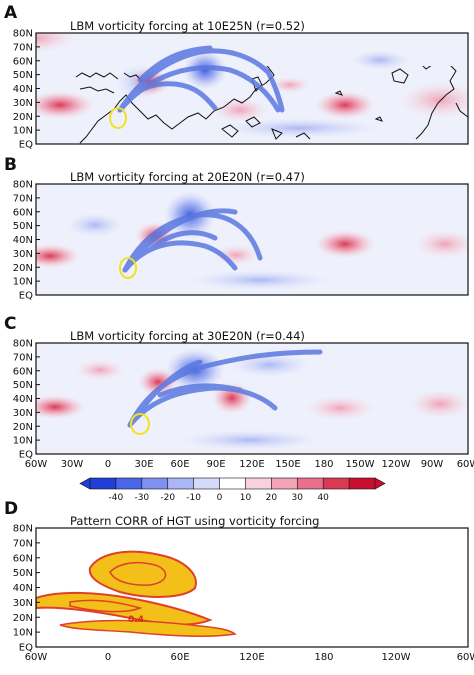  Describe the element at coordinates (323, 464) in the screenshot. I see `lon-tick-label: 180` at that location.